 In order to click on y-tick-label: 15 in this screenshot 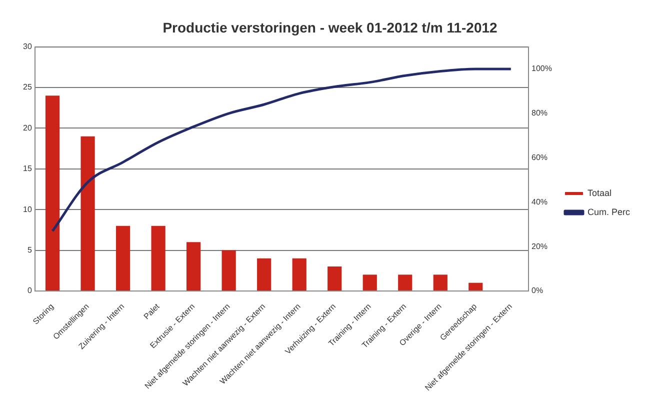, I will do `click(27, 169)`.